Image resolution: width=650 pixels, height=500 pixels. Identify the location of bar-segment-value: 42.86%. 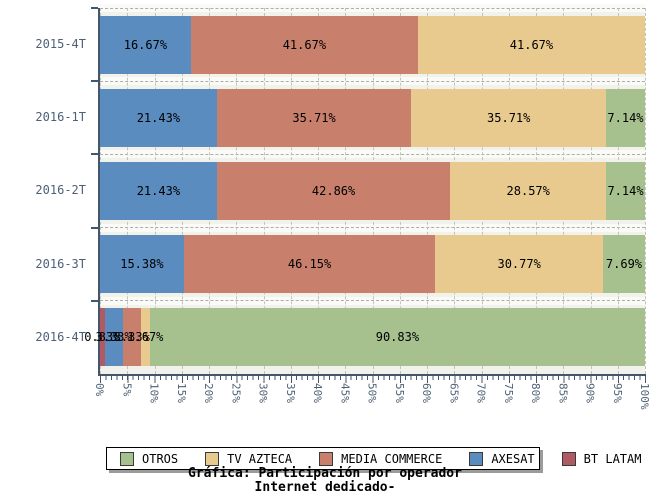
(333, 191).